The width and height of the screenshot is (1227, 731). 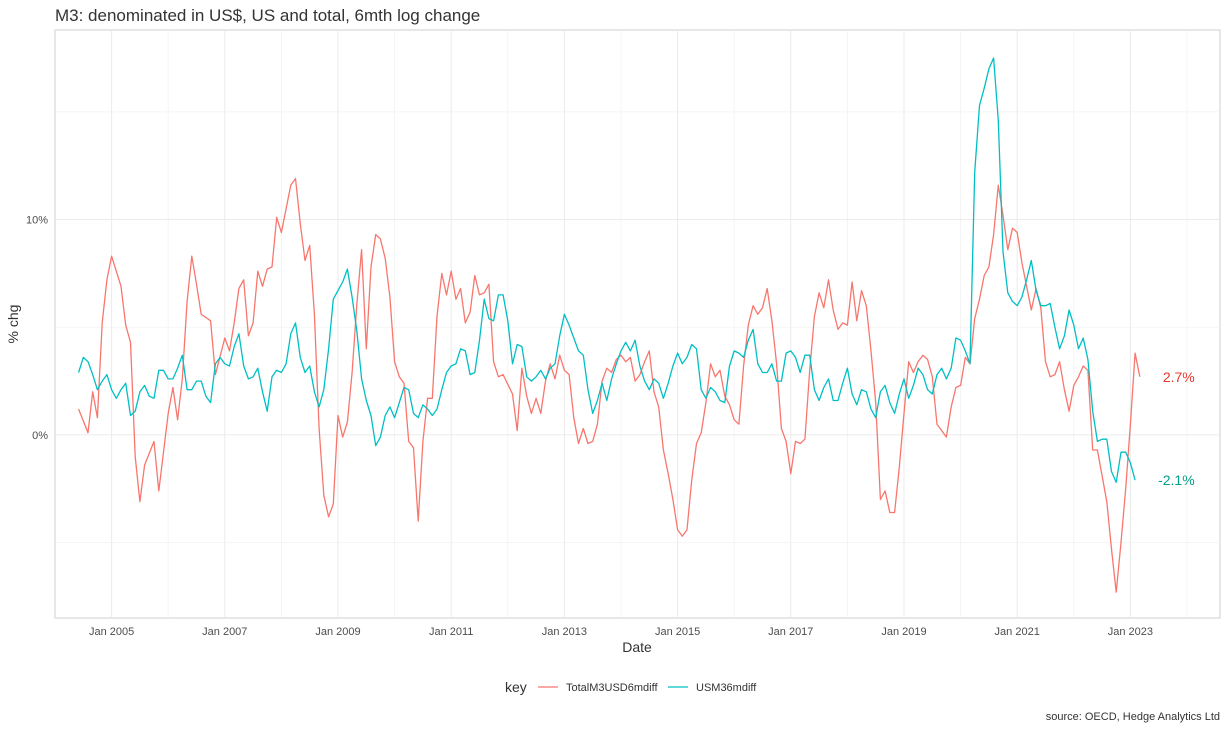 What do you see at coordinates (224, 632) in the screenshot?
I see `x-tick-label: Jan 2007` at bounding box center [224, 632].